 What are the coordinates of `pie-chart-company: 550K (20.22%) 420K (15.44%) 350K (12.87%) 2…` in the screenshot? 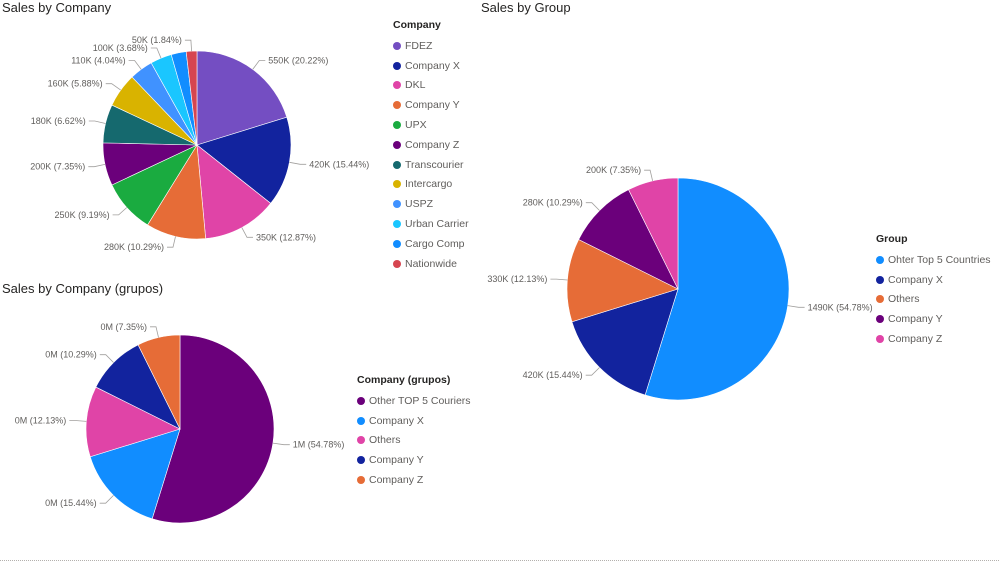 It's located at (199, 143).